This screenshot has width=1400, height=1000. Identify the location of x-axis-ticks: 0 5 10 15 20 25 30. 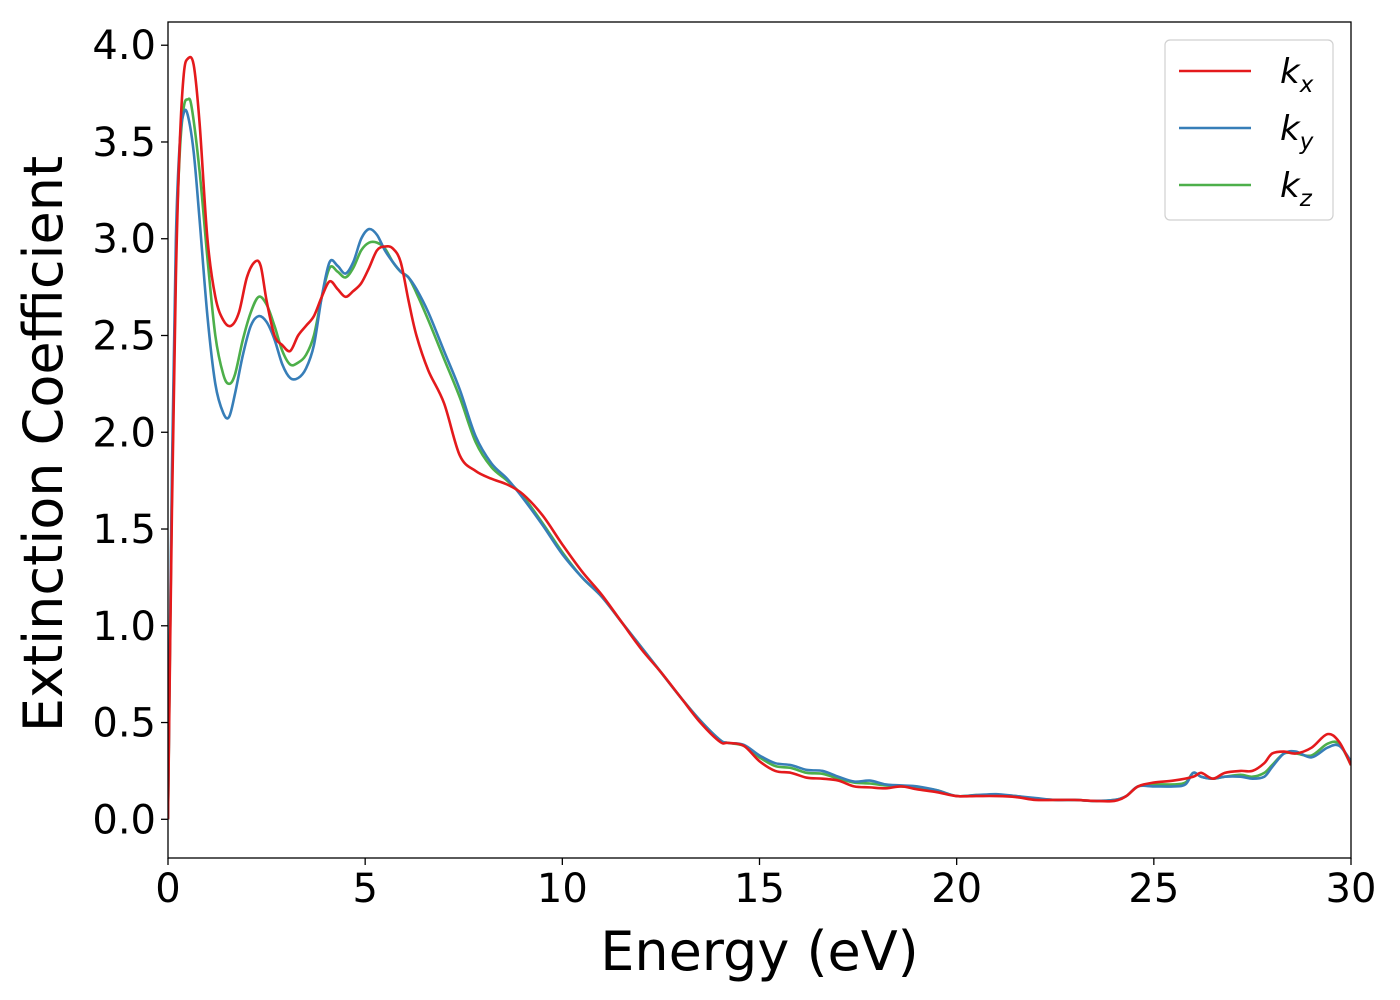
(765, 885).